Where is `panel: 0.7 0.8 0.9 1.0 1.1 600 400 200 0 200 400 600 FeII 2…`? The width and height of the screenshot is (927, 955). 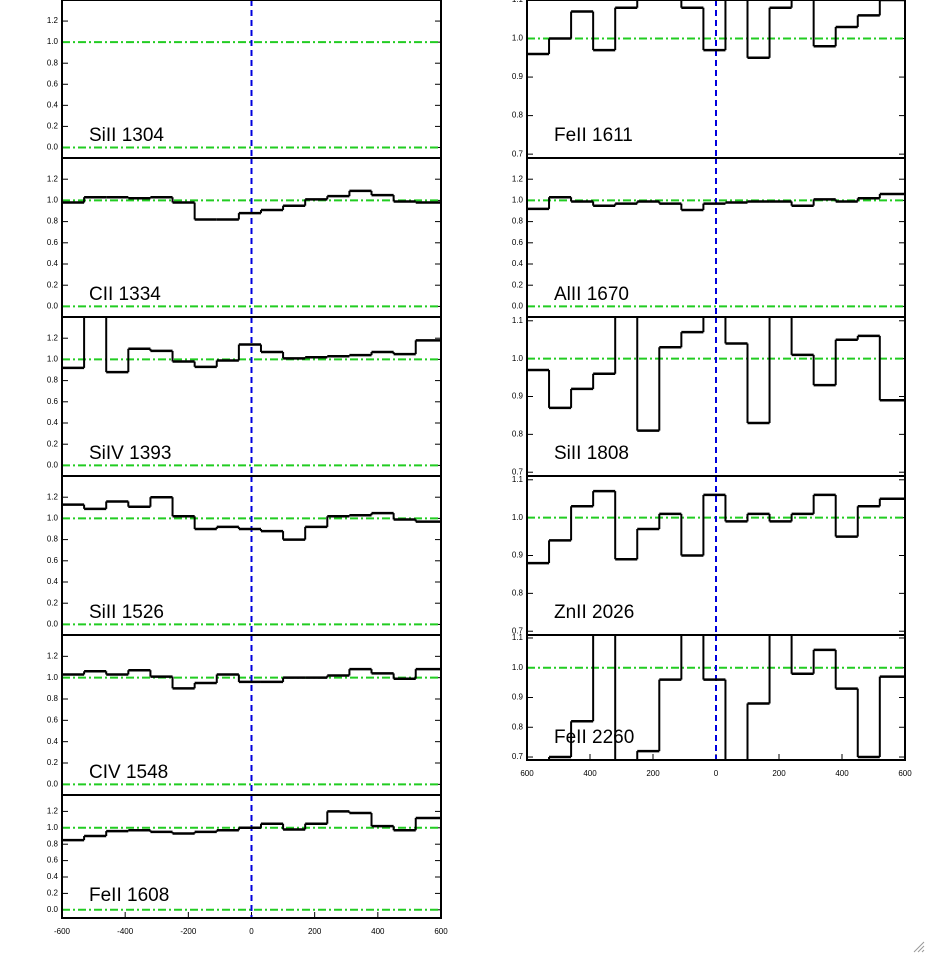 panel: 0.7 0.8 0.9 1.0 1.1 600 400 200 0 200 400 600 FeII 2… is located at coordinates (712, 705).